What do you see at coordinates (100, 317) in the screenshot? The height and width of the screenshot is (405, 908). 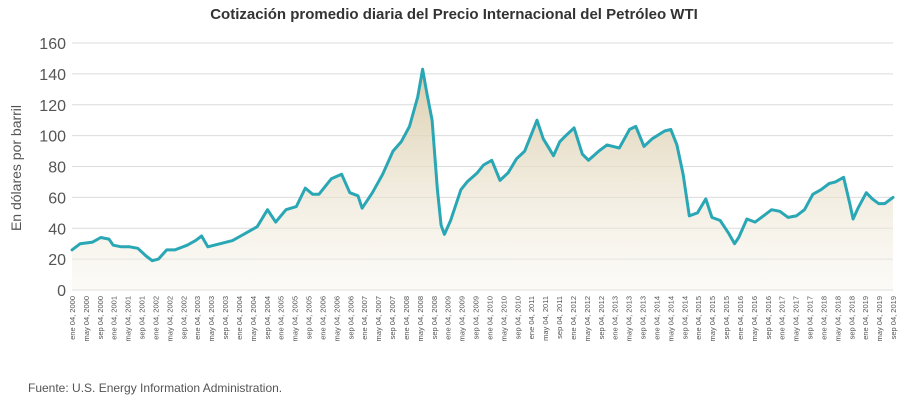 I see `x-tick-label: sep 04, 2000` at bounding box center [100, 317].